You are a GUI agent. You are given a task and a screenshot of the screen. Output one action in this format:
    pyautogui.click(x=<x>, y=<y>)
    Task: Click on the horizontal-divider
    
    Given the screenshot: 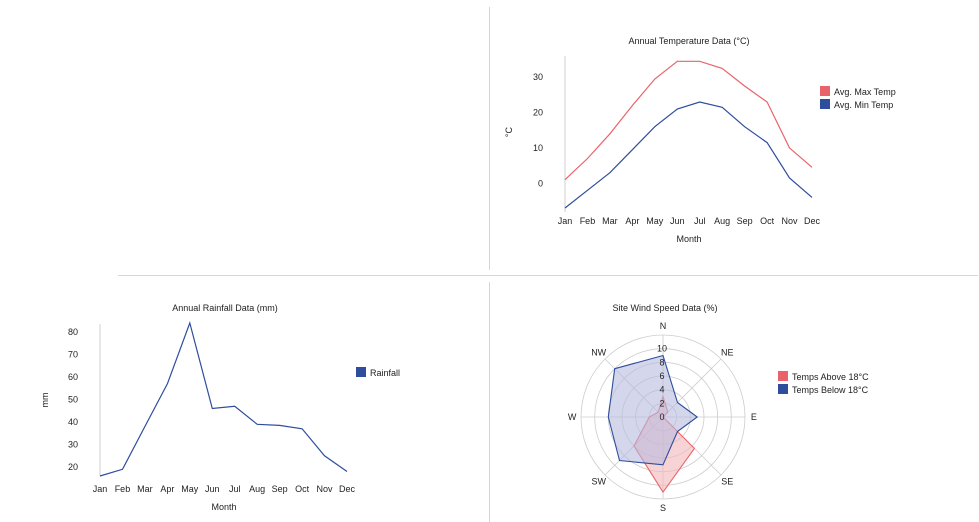 What is the action you would take?
    pyautogui.click(x=548, y=275)
    